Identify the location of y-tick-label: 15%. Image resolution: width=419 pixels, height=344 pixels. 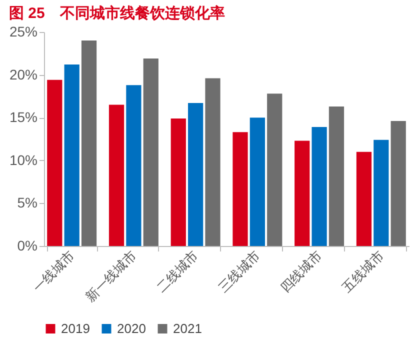
(23, 117).